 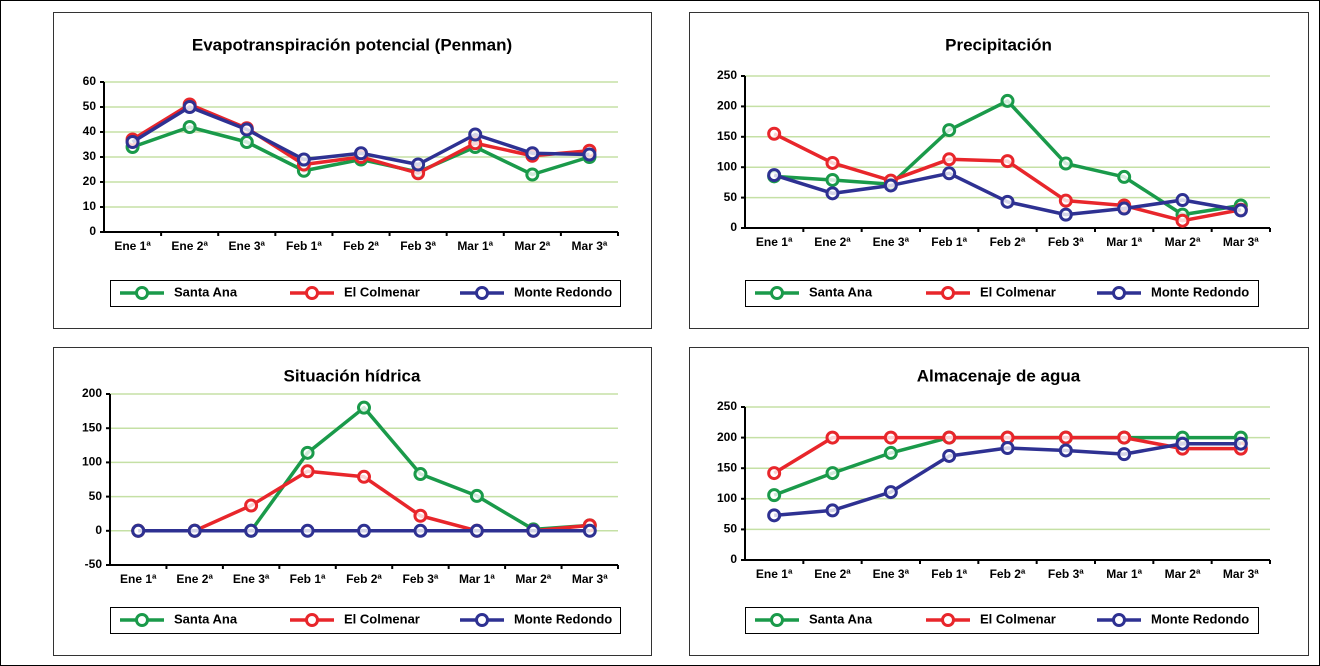 What do you see at coordinates (353, 375) in the screenshot?
I see `chart-title: Situación hídrica` at bounding box center [353, 375].